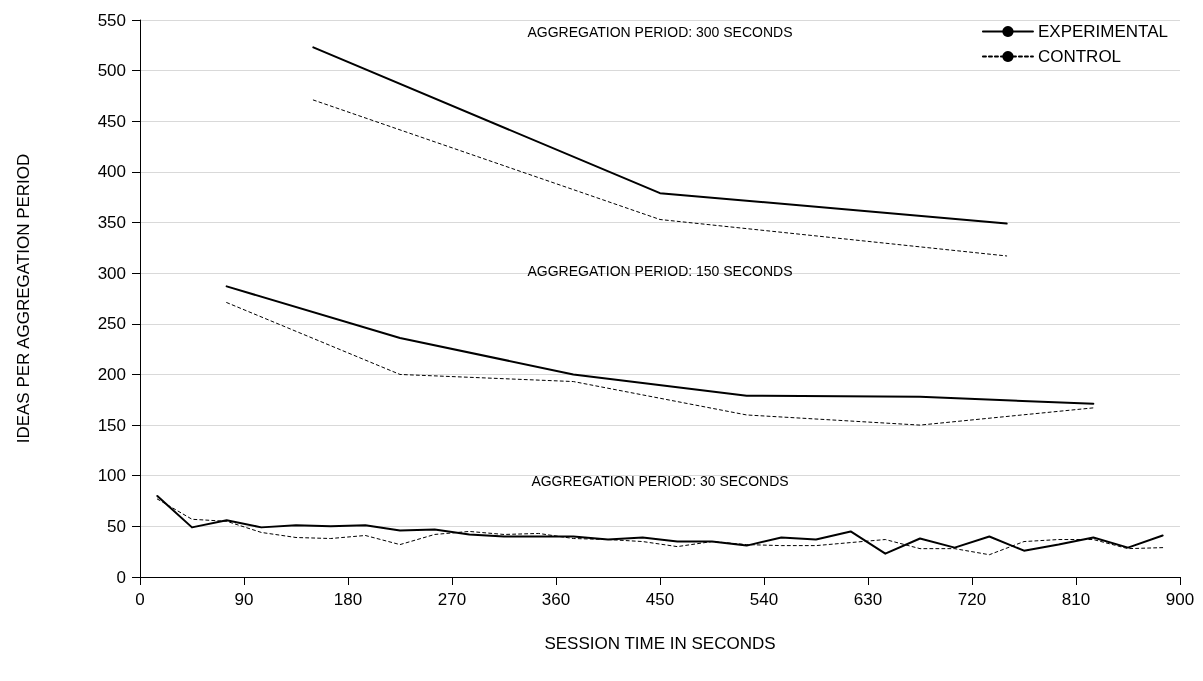 The height and width of the screenshot is (681, 1203). What do you see at coordinates (111, 476) in the screenshot?
I see `y-tick-label: 100` at bounding box center [111, 476].